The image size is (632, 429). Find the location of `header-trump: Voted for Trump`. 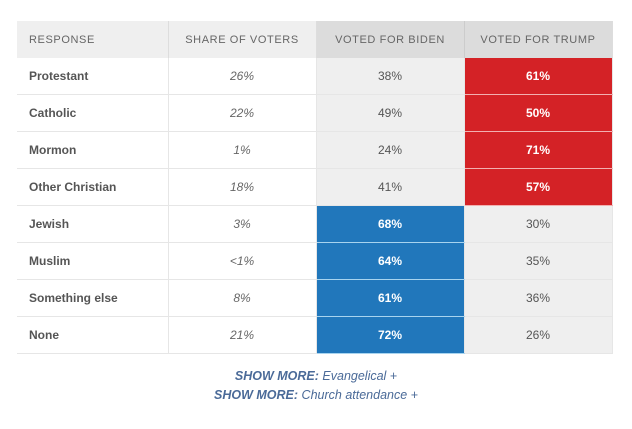

header-trump: Voted for Trump is located at coordinates (538, 39).